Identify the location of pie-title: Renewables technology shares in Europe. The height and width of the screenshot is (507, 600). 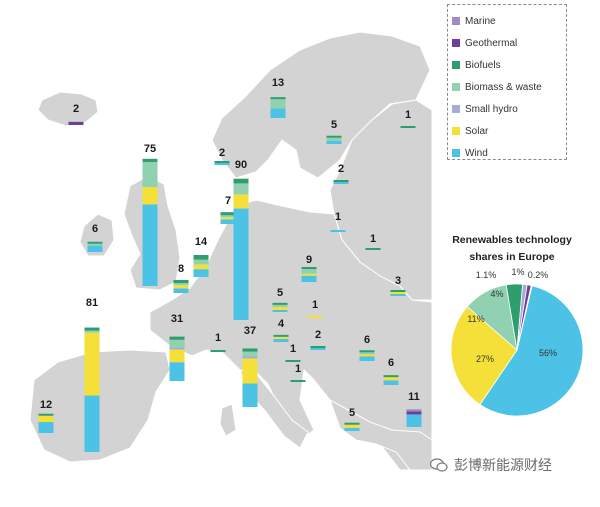
(512, 249).